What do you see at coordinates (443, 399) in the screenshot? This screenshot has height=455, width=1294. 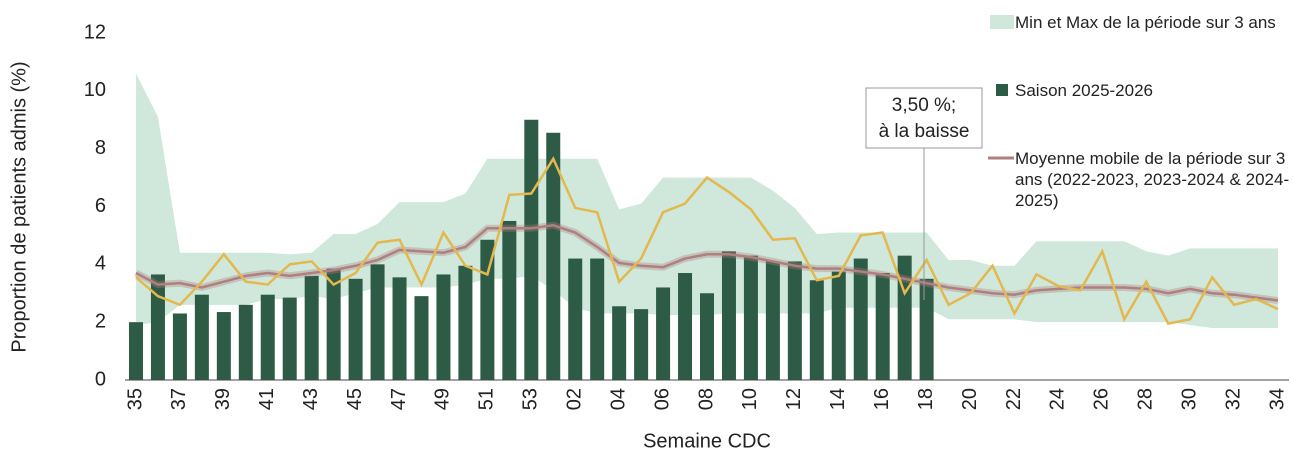 I see `x-tick-label: 49` at bounding box center [443, 399].